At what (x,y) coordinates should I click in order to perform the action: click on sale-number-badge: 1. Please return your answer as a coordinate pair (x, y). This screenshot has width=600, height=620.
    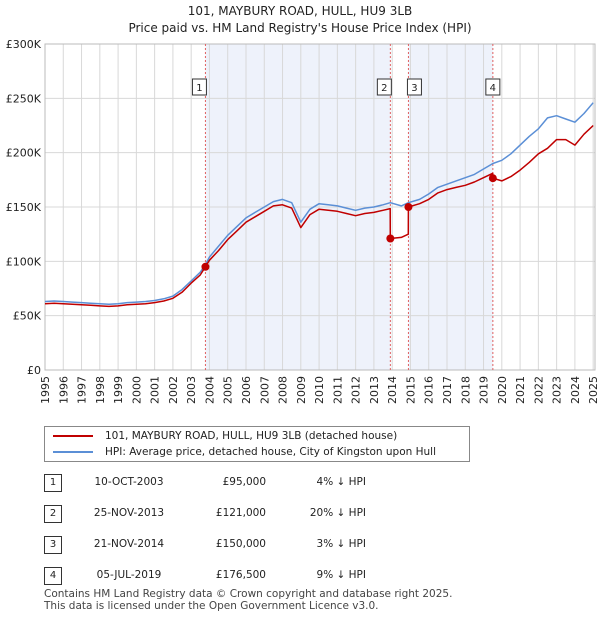
    Looking at the image, I should click on (53, 483).